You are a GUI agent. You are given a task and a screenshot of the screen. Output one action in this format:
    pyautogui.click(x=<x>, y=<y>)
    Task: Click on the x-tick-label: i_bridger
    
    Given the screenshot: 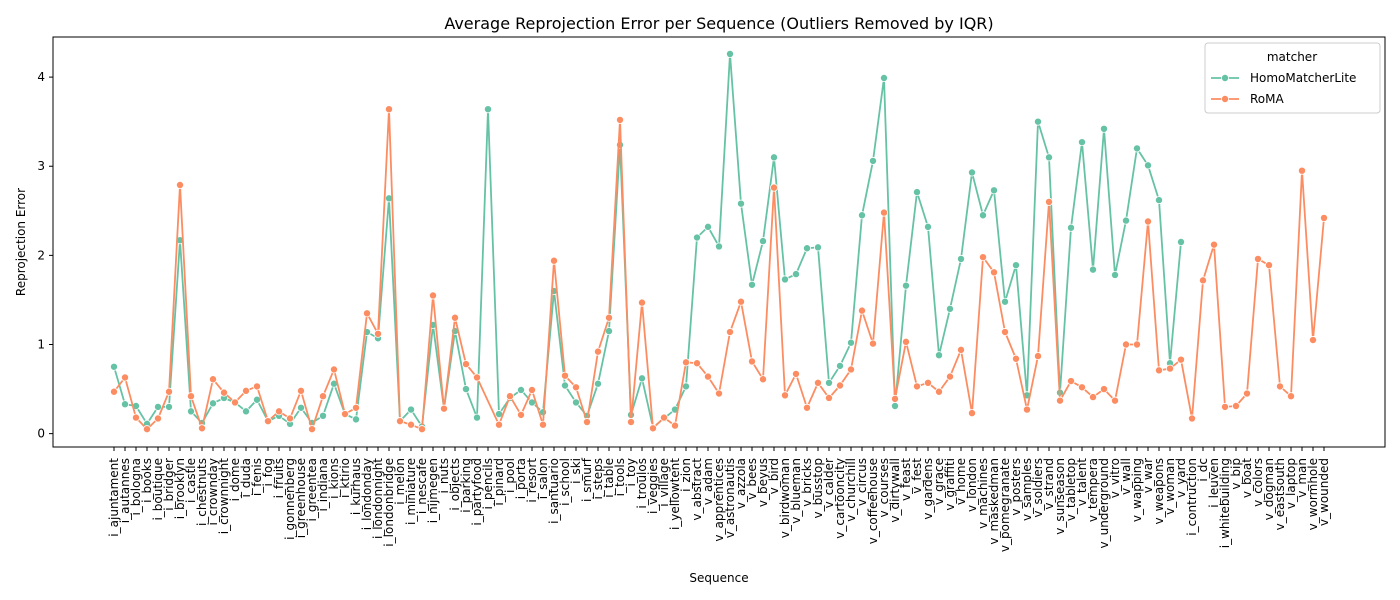 What is the action you would take?
    pyautogui.click(x=169, y=484)
    